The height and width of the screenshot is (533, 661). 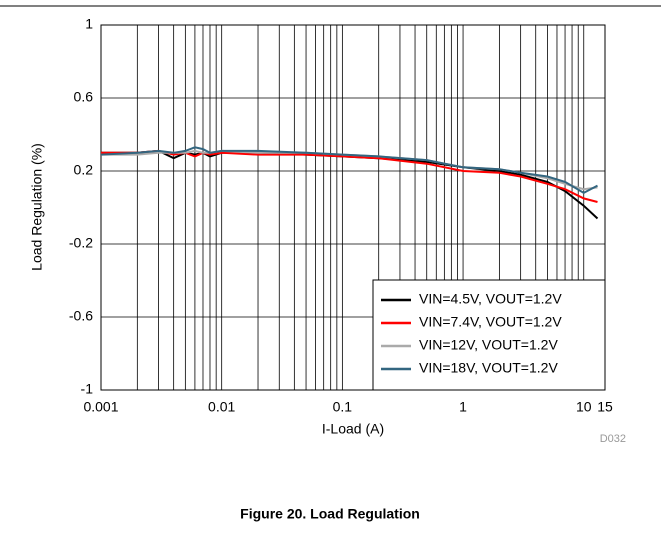 What do you see at coordinates (613, 439) in the screenshot?
I see `code-label: D032` at bounding box center [613, 439].